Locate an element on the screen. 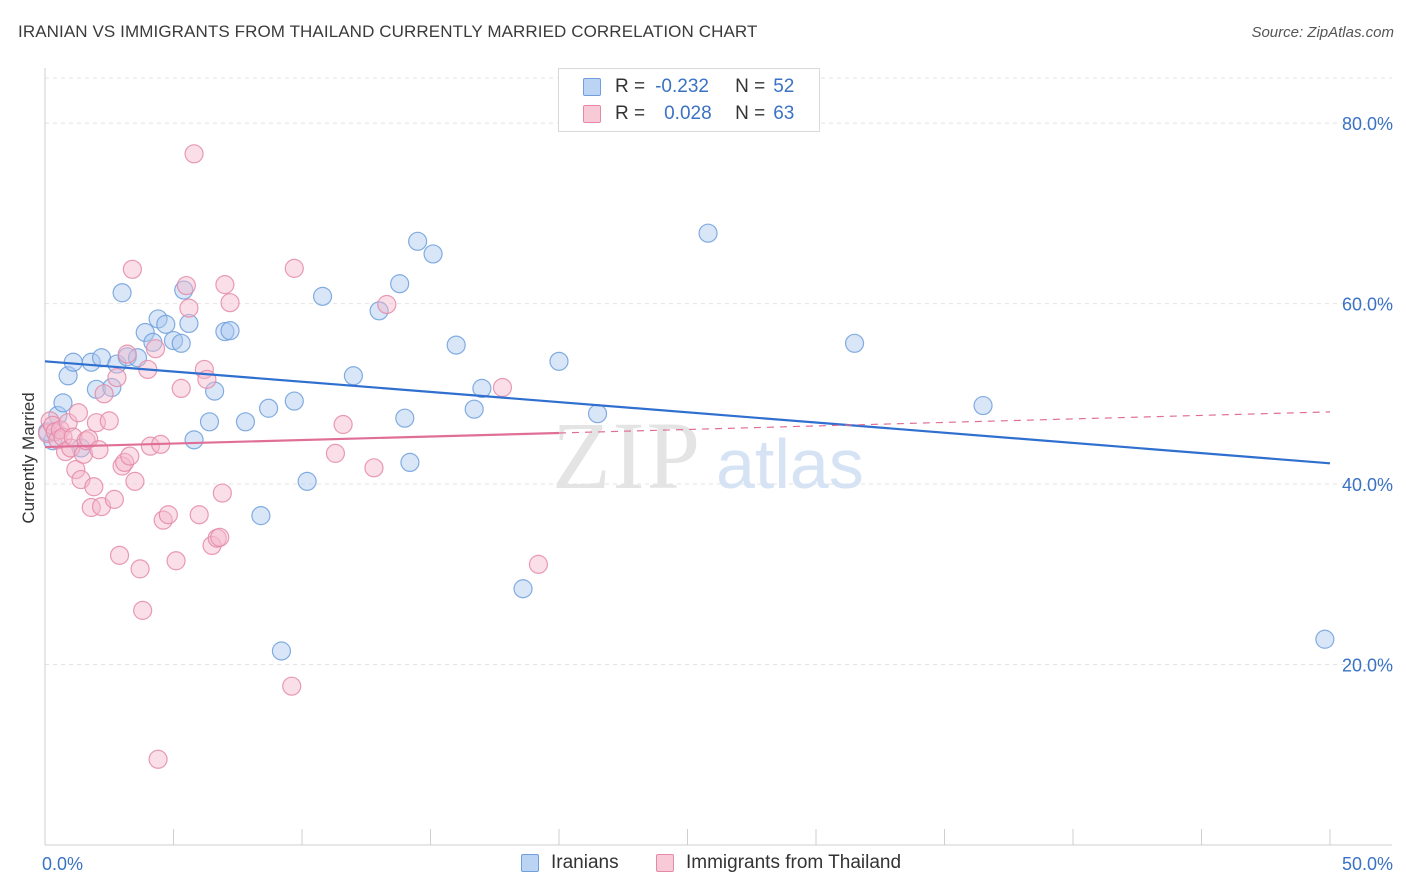 Image resolution: width=1406 pixels, height=892 pixels. trend-layer is located at coordinates (687, 412).